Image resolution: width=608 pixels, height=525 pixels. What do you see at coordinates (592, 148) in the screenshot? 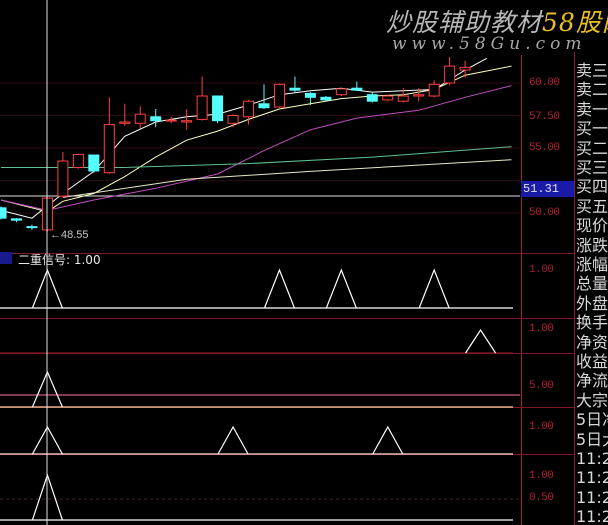
I see `quote-field-label: 买二` at bounding box center [592, 148].